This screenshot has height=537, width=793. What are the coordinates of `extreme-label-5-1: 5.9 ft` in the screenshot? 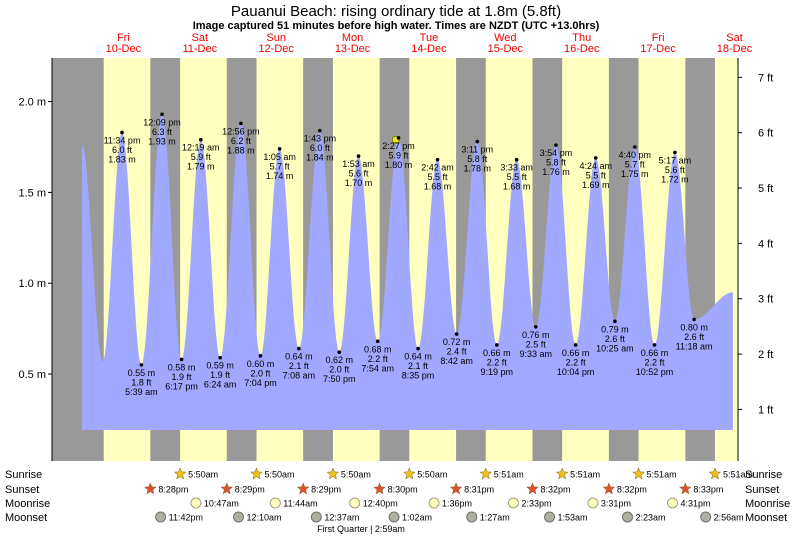 It's located at (201, 157).